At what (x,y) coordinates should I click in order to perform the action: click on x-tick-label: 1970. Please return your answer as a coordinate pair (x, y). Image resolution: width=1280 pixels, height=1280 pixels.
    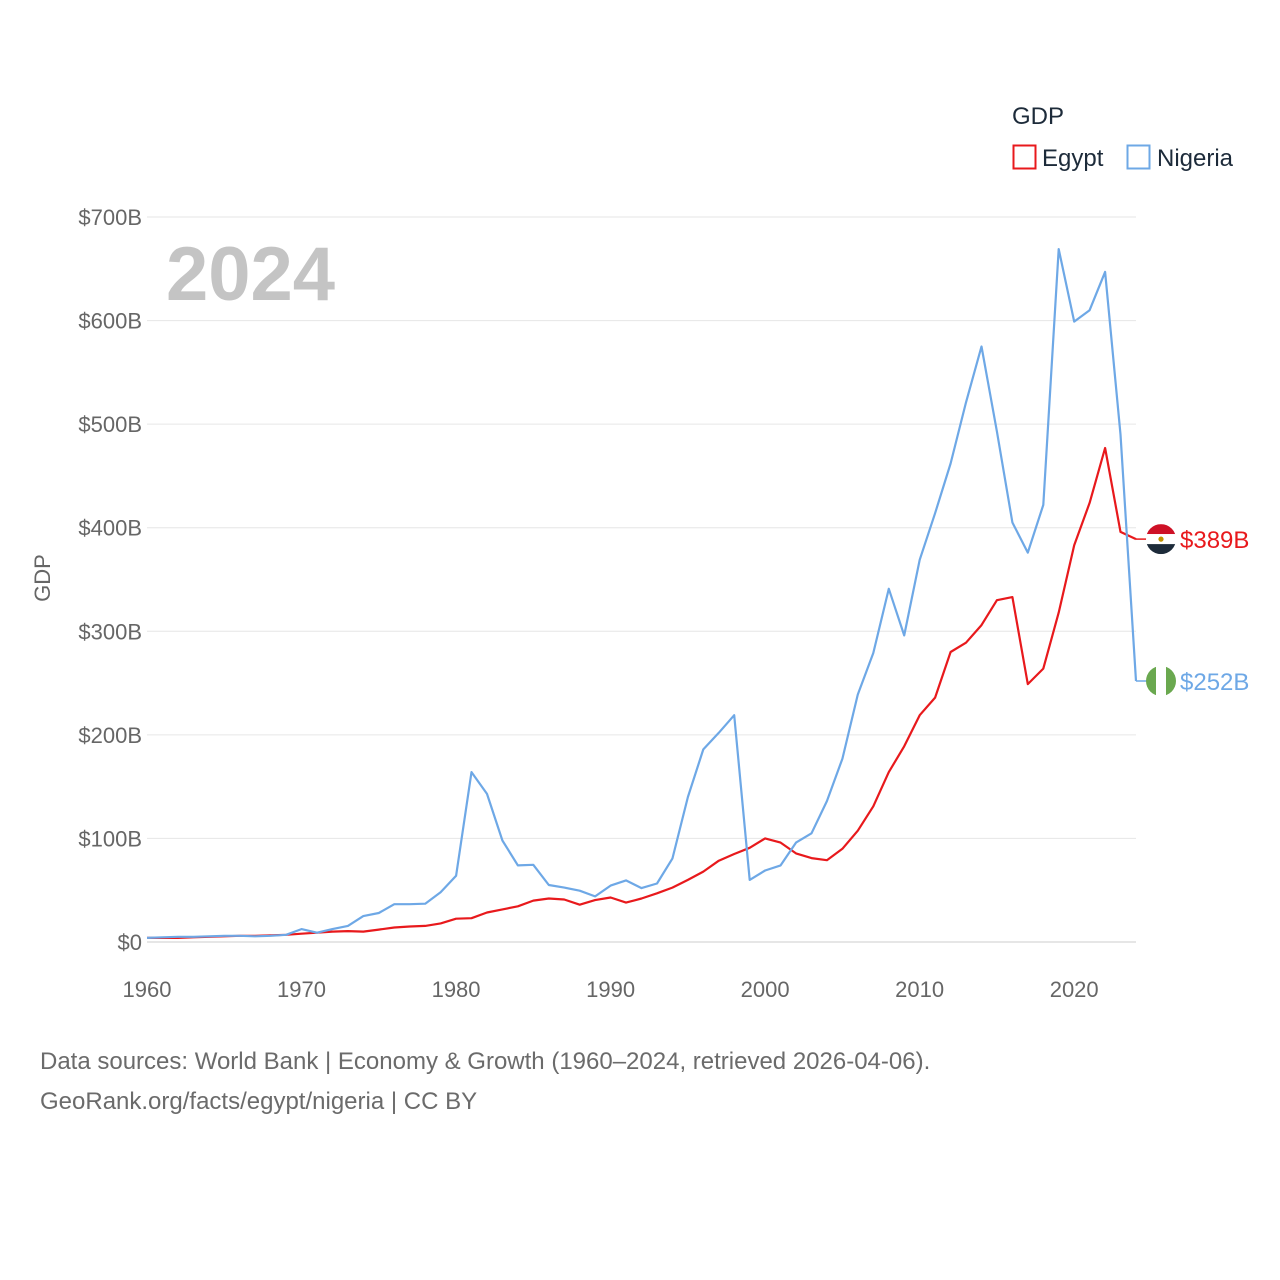
    Looking at the image, I should click on (301, 989).